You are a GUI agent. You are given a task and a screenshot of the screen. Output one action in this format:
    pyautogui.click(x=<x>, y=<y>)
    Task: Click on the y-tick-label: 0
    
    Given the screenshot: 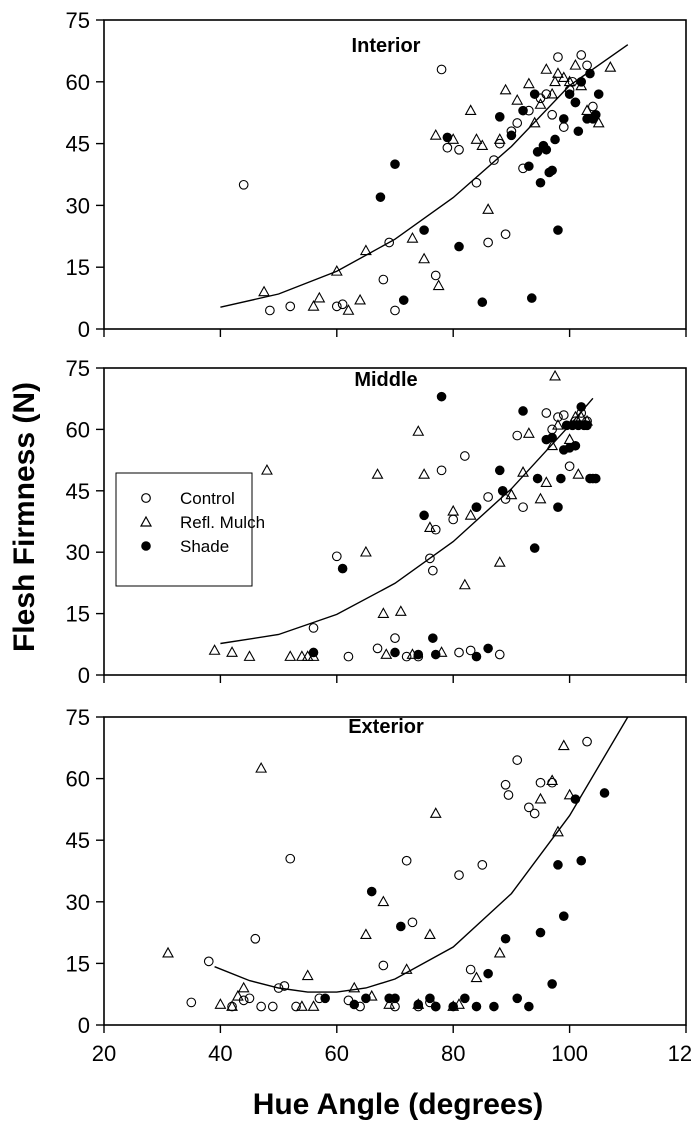 What is the action you would take?
    pyautogui.click(x=84, y=1025)
    